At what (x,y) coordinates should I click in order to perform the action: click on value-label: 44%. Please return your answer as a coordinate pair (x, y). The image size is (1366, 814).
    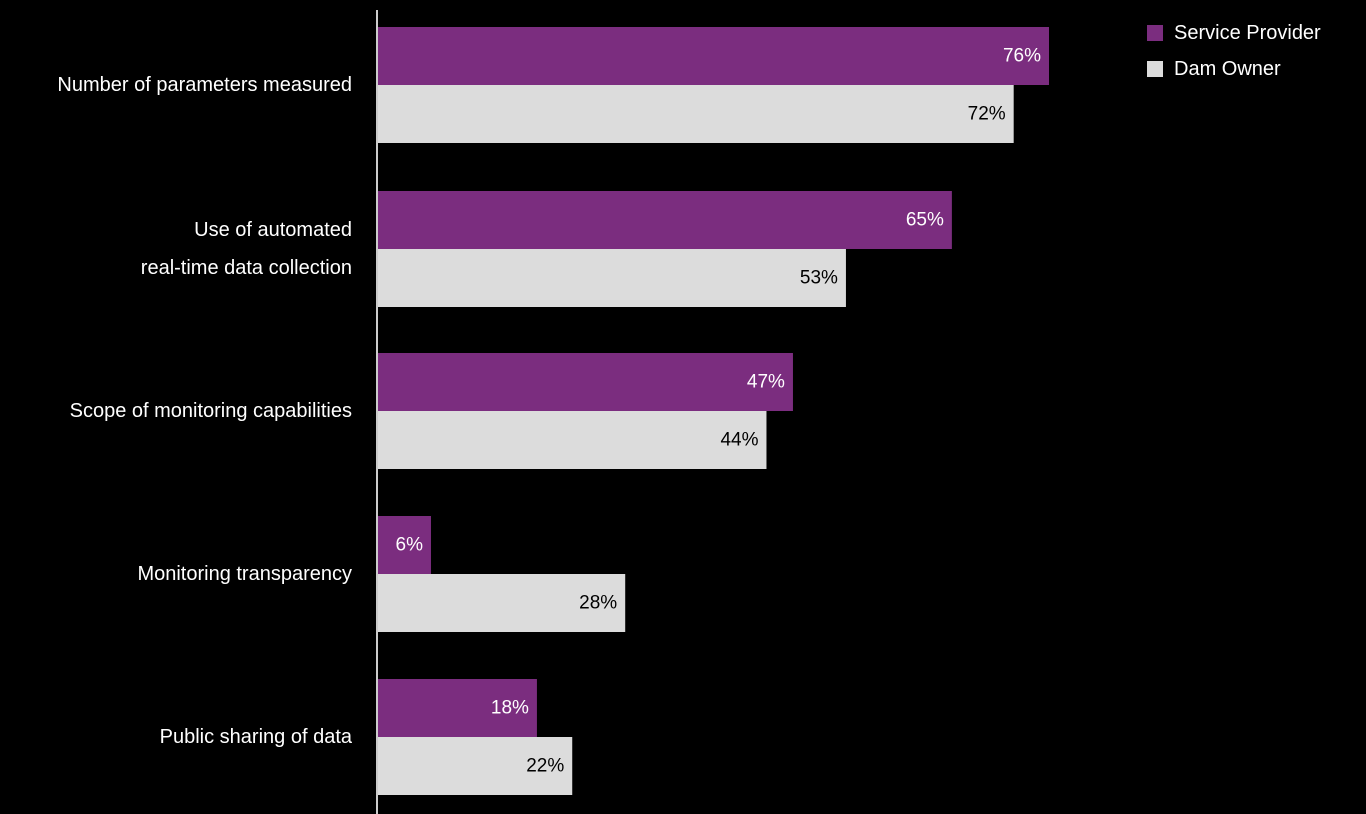
    Looking at the image, I should click on (739, 440).